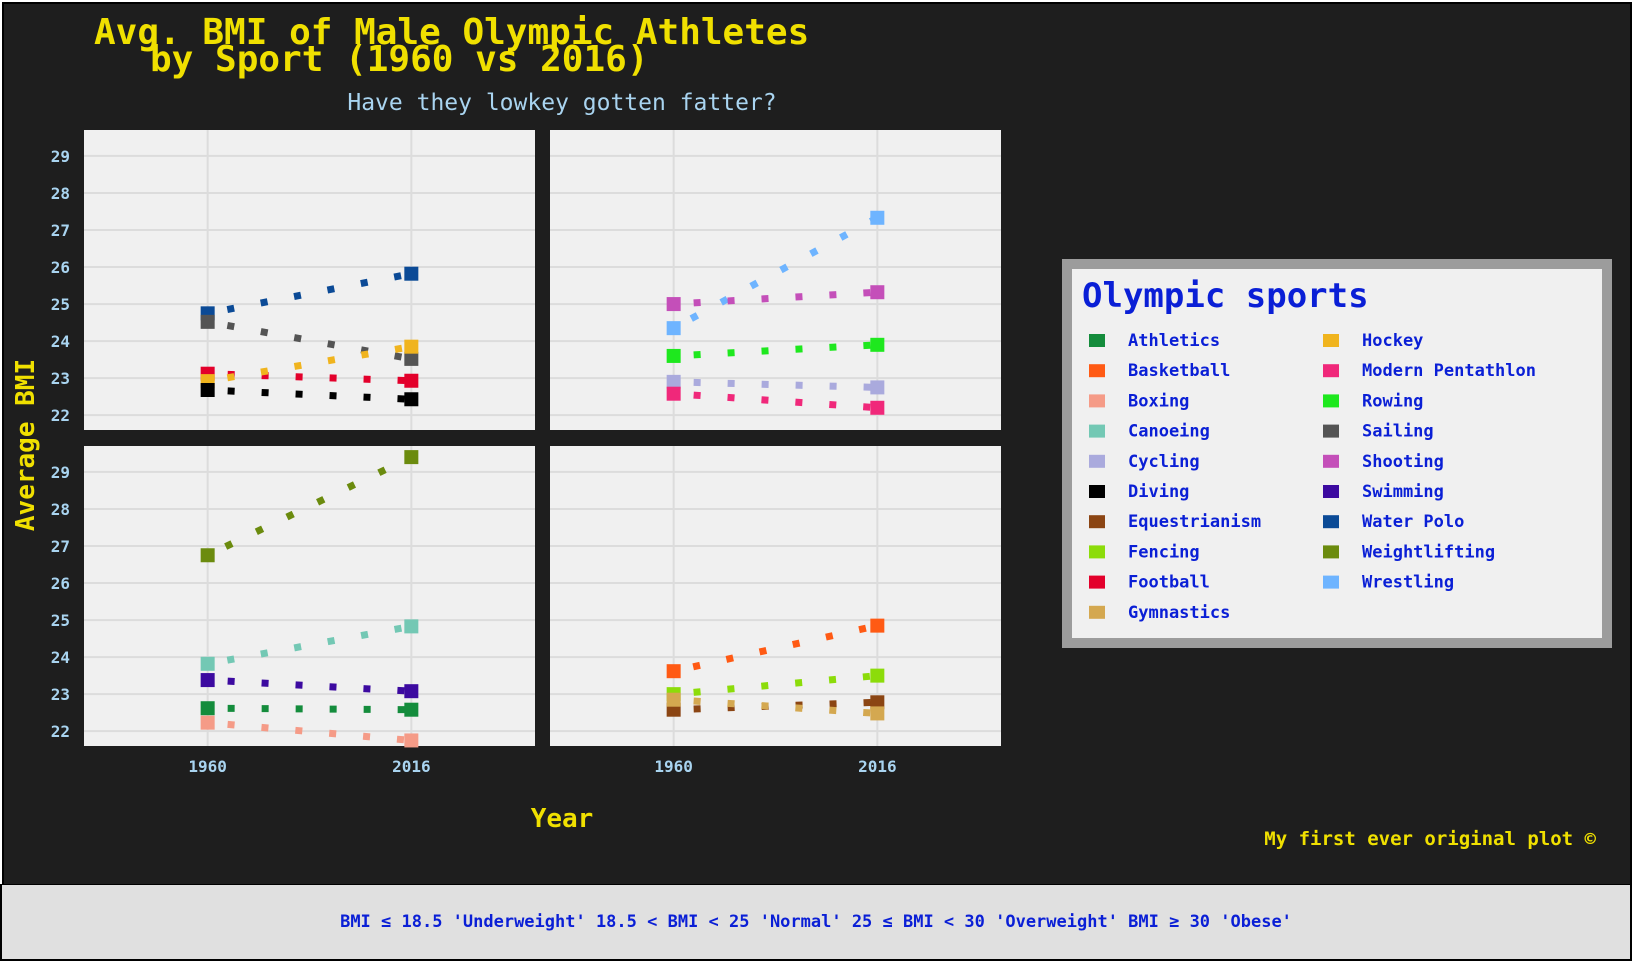 Image resolution: width=1632 pixels, height=961 pixels. I want to click on legend-label: Hockey, so click(1392, 341).